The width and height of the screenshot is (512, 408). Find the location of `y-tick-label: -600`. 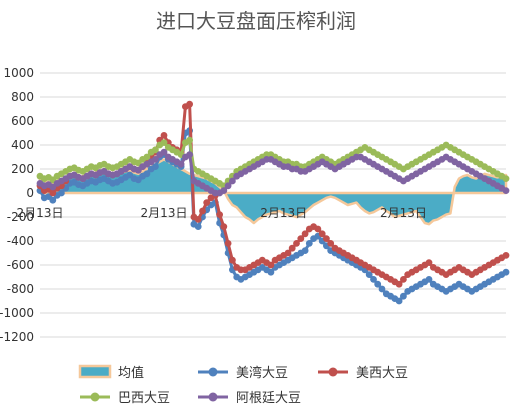

y-tick-label: -600 is located at coordinates (20, 265).